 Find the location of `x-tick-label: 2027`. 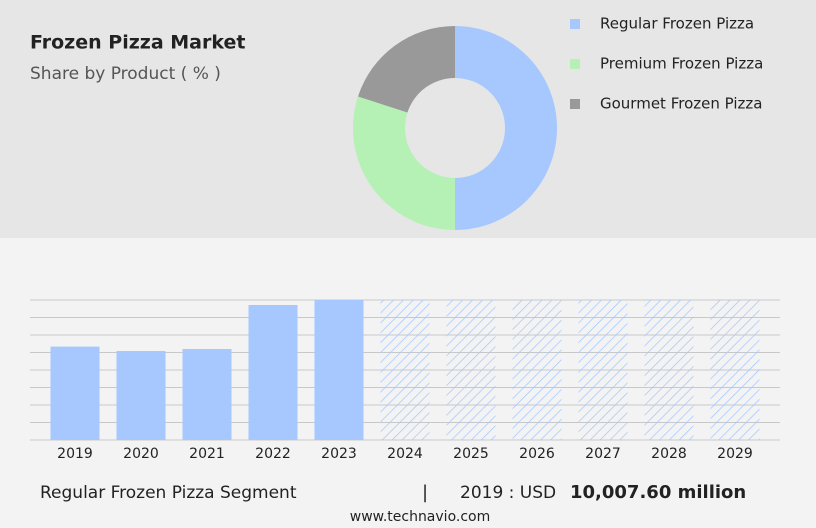

x-tick-label: 2027 is located at coordinates (603, 454).